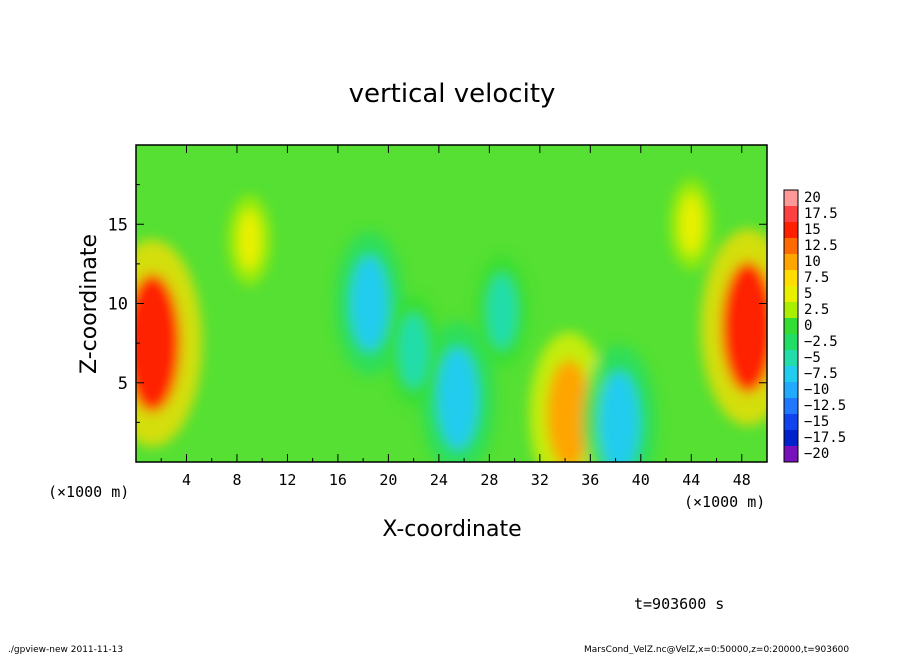 This screenshot has width=904, height=654. What do you see at coordinates (816, 278) in the screenshot?
I see `colorbar-level-label: 7.5` at bounding box center [816, 278].